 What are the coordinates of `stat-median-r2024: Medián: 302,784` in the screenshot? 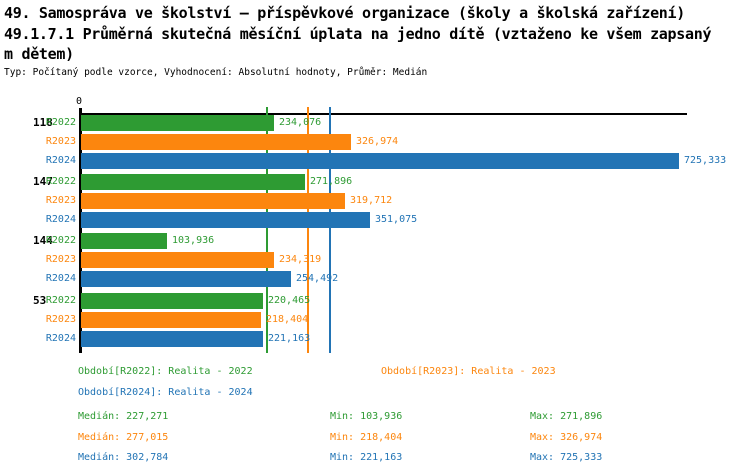 It's located at (123, 457).